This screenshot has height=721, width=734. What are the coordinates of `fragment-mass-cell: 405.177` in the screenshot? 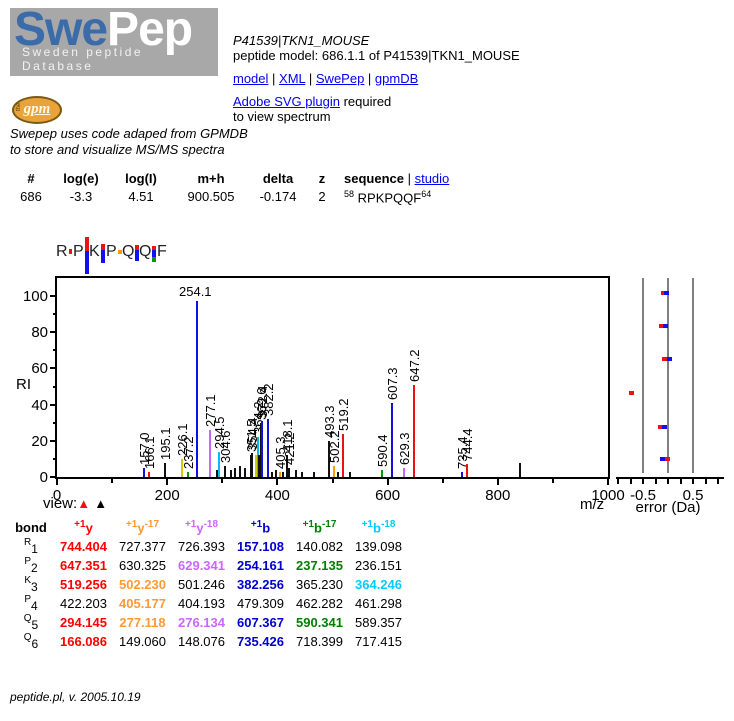 It's located at (142, 603).